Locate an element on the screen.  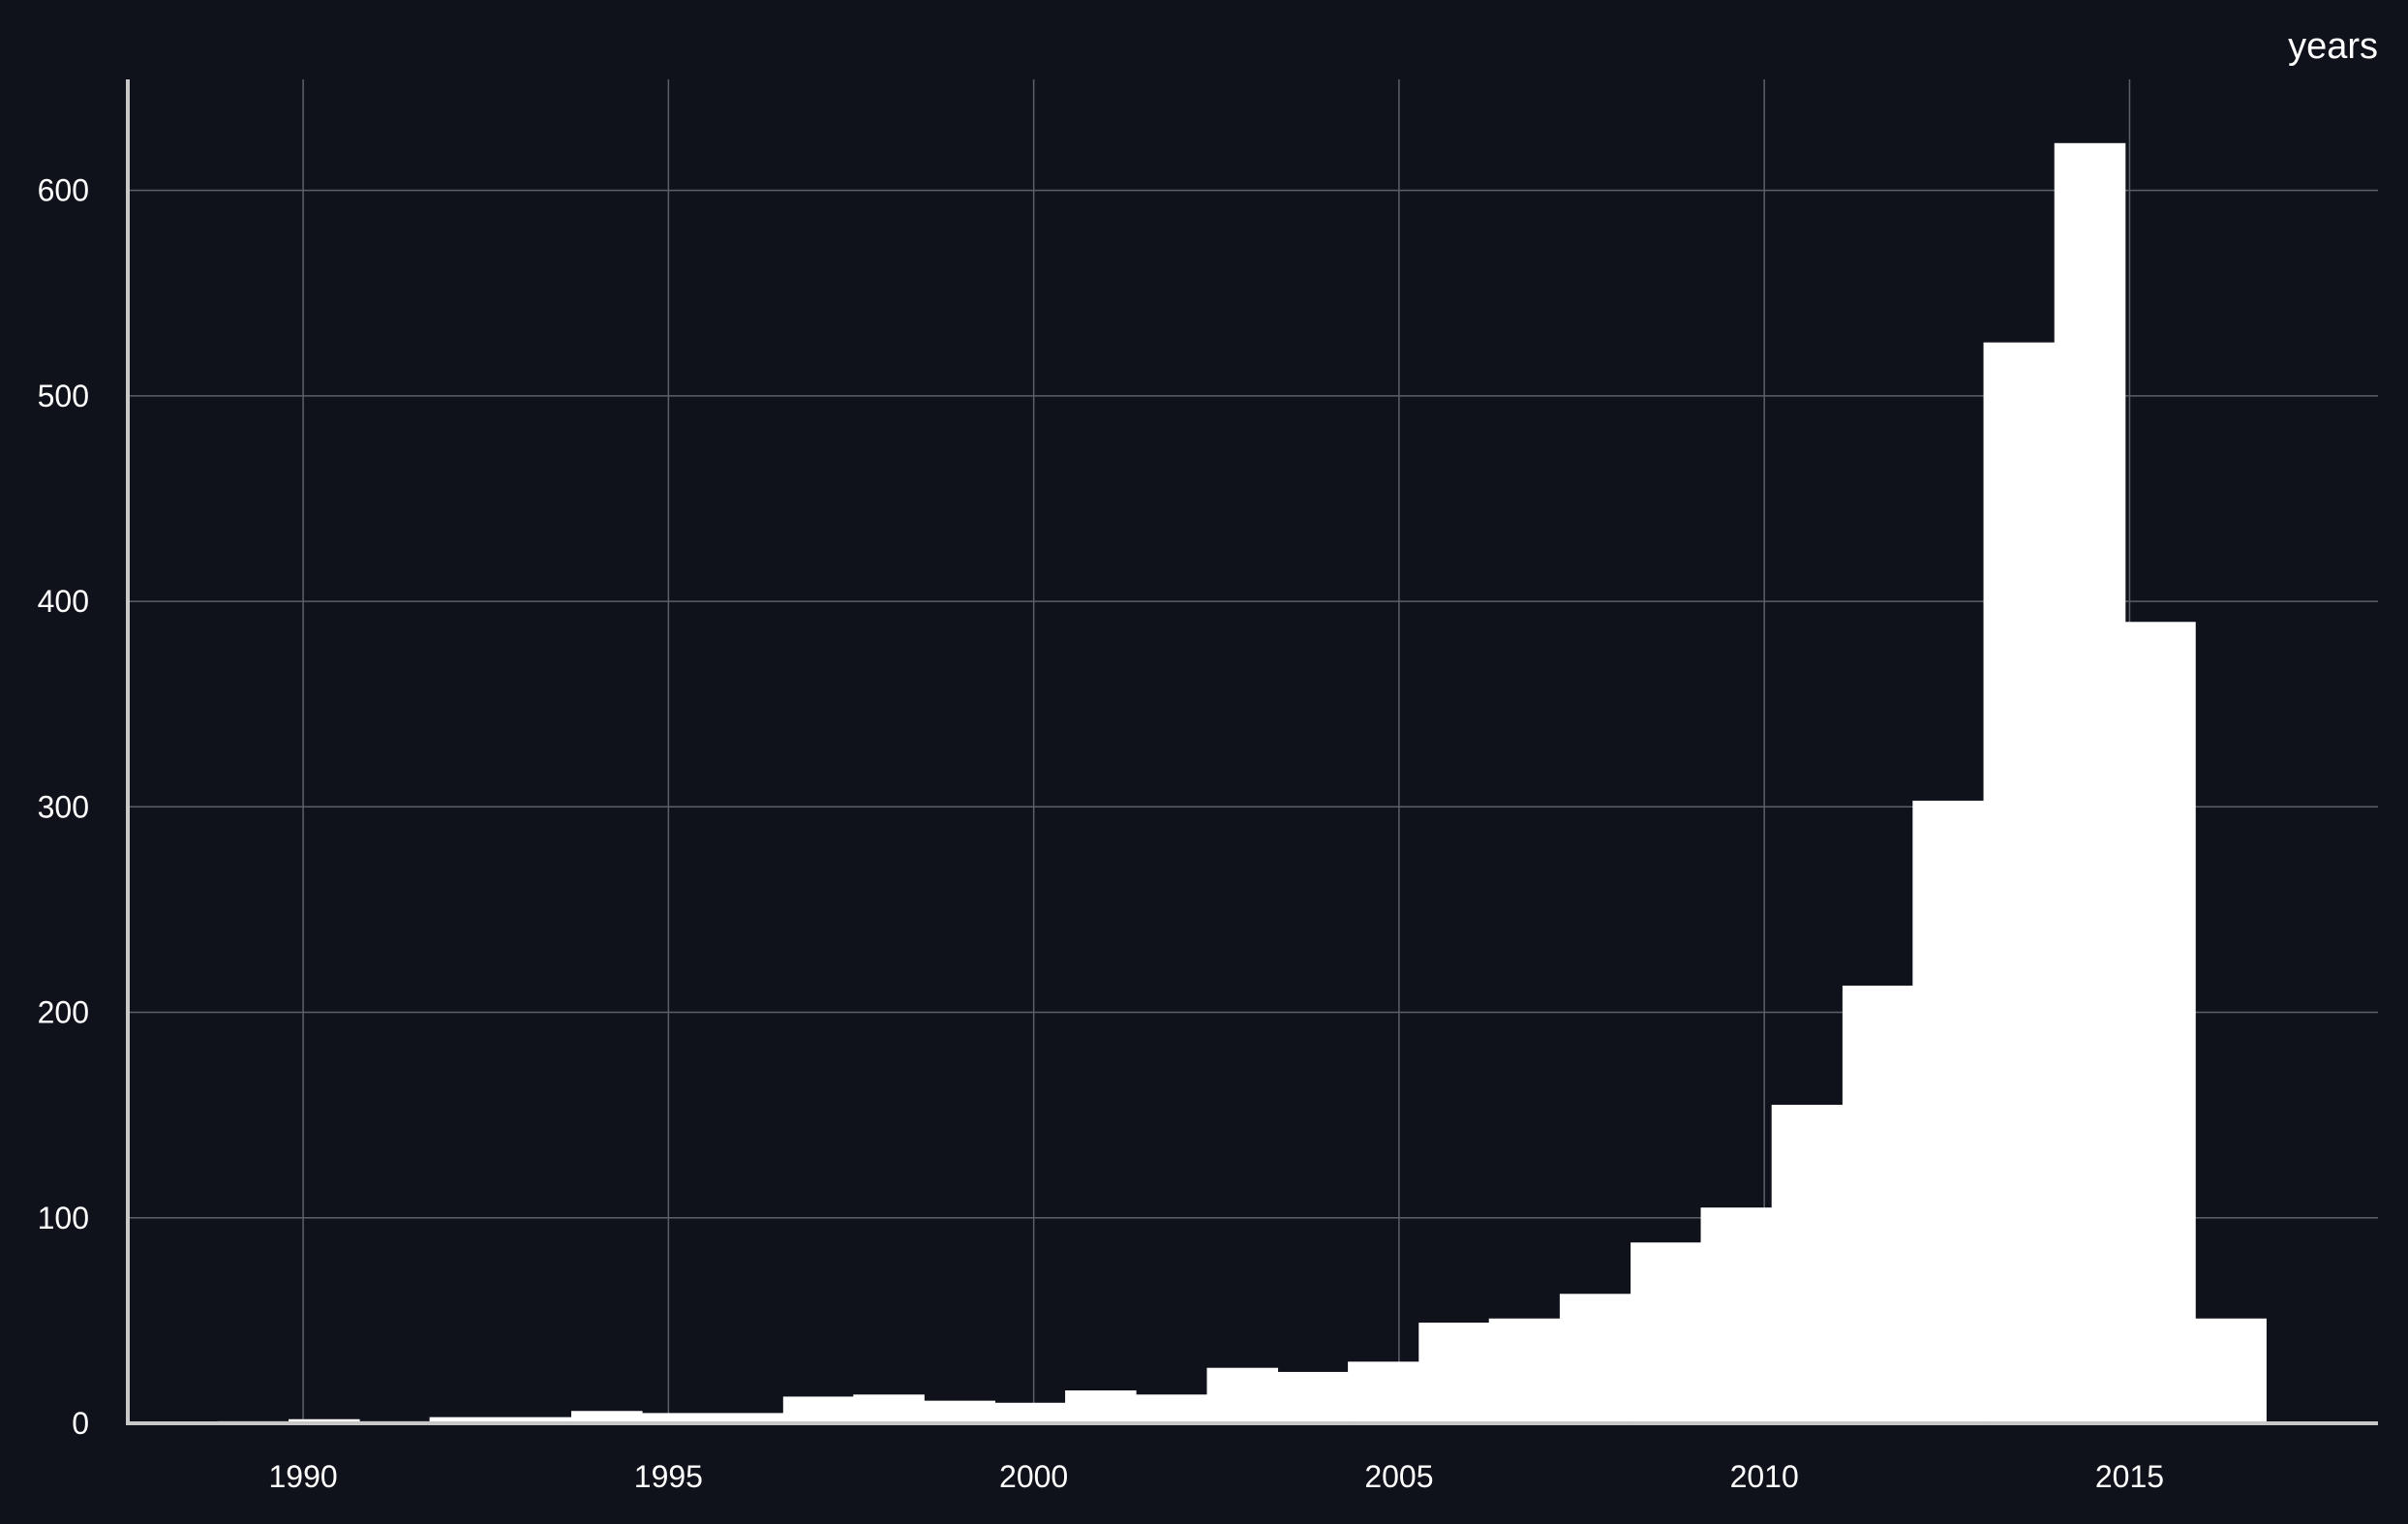
x-tick-label: 2010 is located at coordinates (1764, 1477).